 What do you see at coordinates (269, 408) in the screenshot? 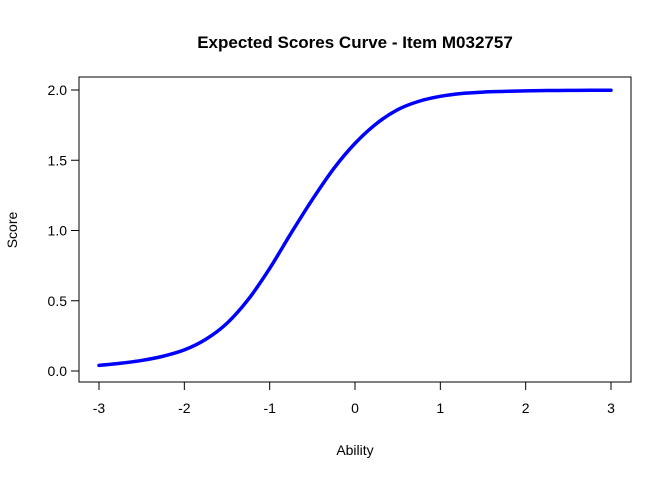
I see `x-tick-label: -1` at bounding box center [269, 408].